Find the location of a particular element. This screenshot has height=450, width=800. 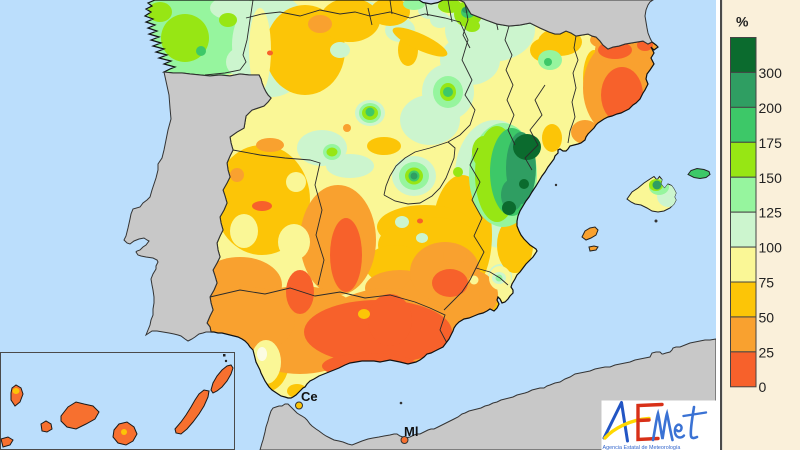

svg-text: 150 is located at coordinates (771, 178).